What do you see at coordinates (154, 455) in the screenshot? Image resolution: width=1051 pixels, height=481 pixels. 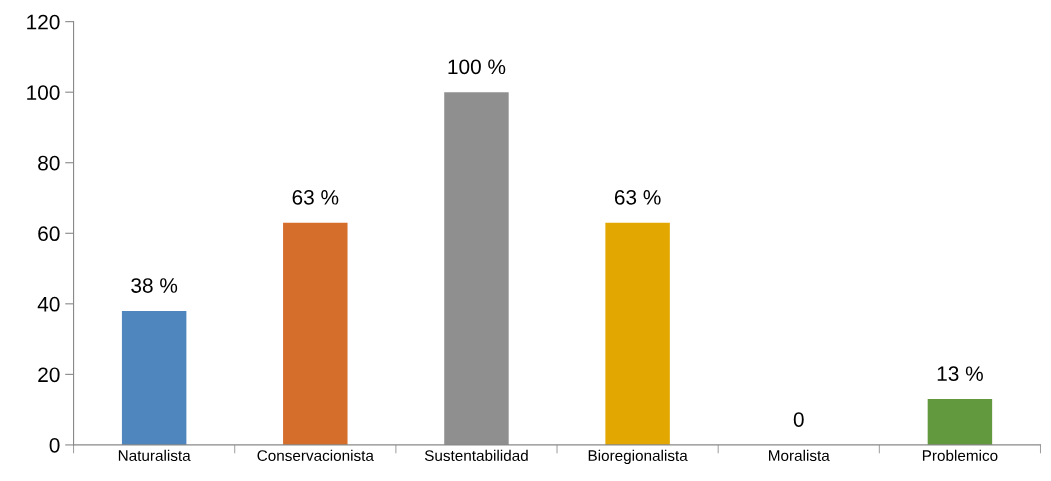 I see `x-tick-label: Naturalista` at bounding box center [154, 455].